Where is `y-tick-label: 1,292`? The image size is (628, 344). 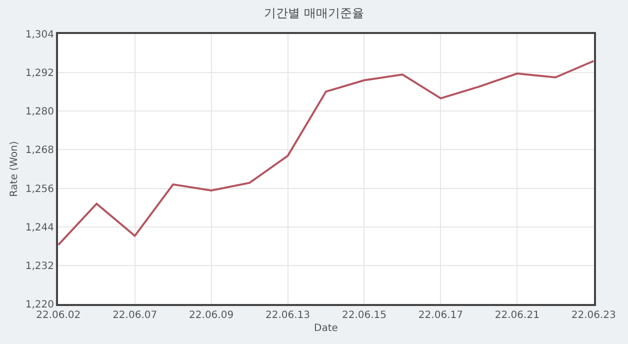 y-tick-label: 1,292 is located at coordinates (39, 74).